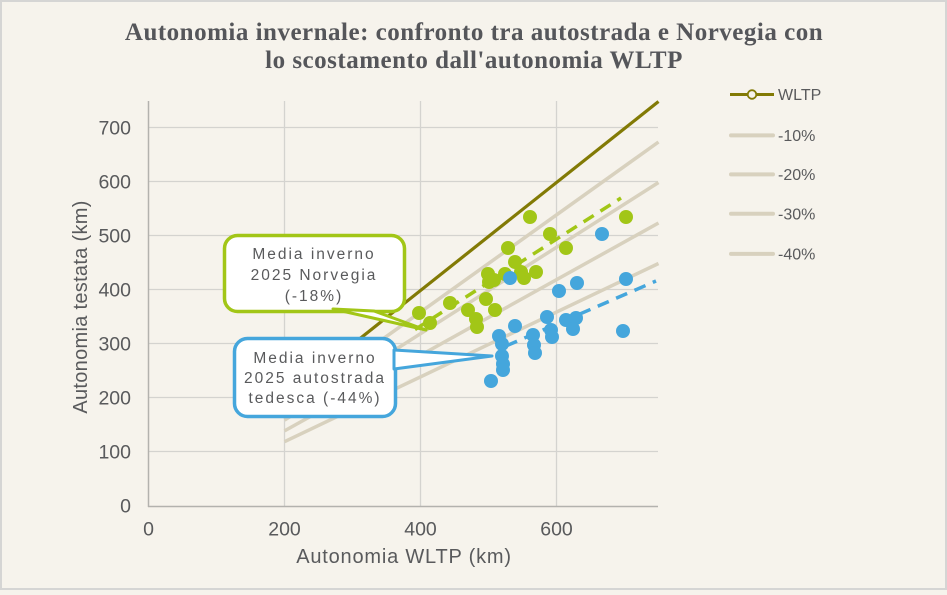 The image size is (947, 595). What do you see at coordinates (474, 60) in the screenshot?
I see `svg-text:lo scostamento dall'autonomia: lo scostamento dall'autonomia WLTP` at bounding box center [474, 60].